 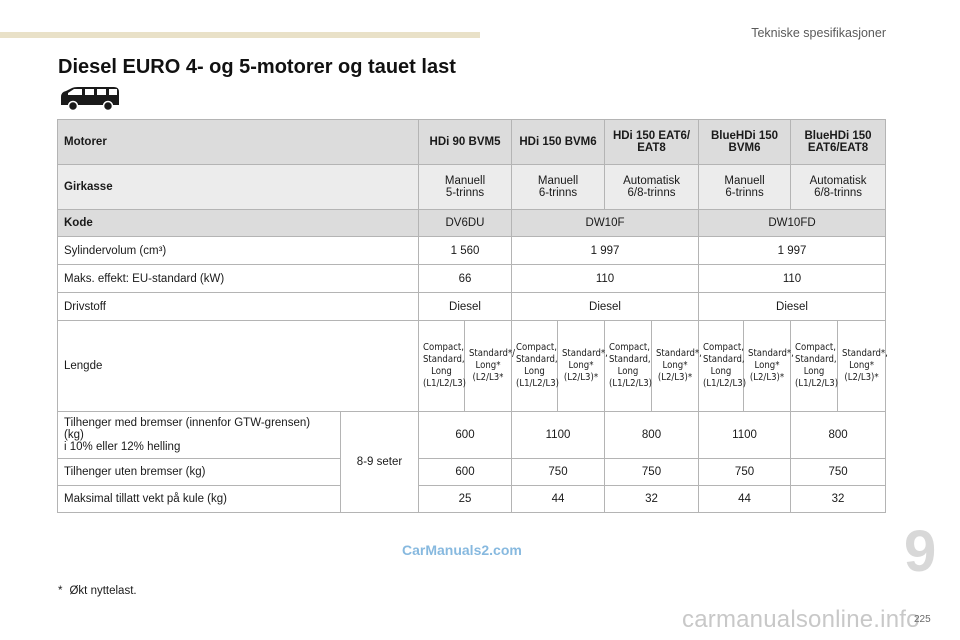 What do you see at coordinates (238, 306) in the screenshot?
I see `row-label: Drivstoff` at bounding box center [238, 306].